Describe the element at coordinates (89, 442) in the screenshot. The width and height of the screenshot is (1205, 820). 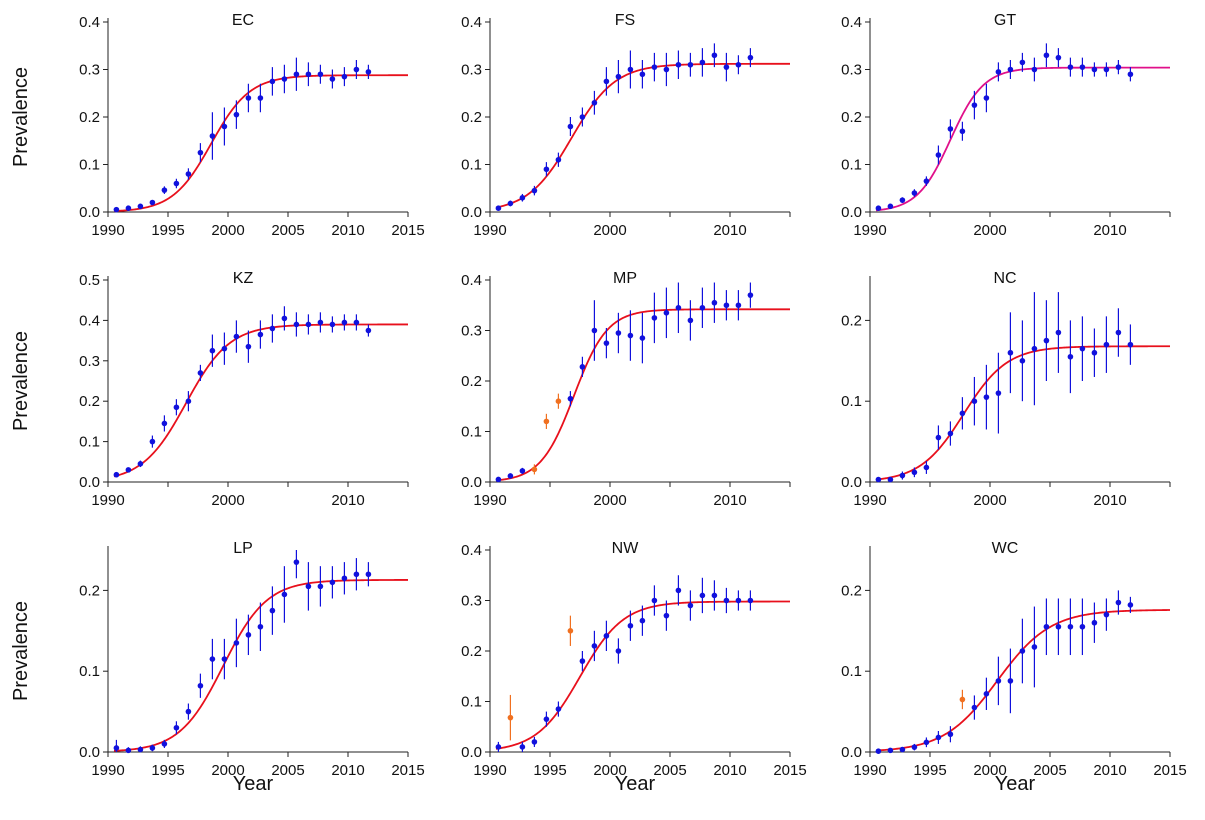
I see `y-tick-label: 0.1` at that location.